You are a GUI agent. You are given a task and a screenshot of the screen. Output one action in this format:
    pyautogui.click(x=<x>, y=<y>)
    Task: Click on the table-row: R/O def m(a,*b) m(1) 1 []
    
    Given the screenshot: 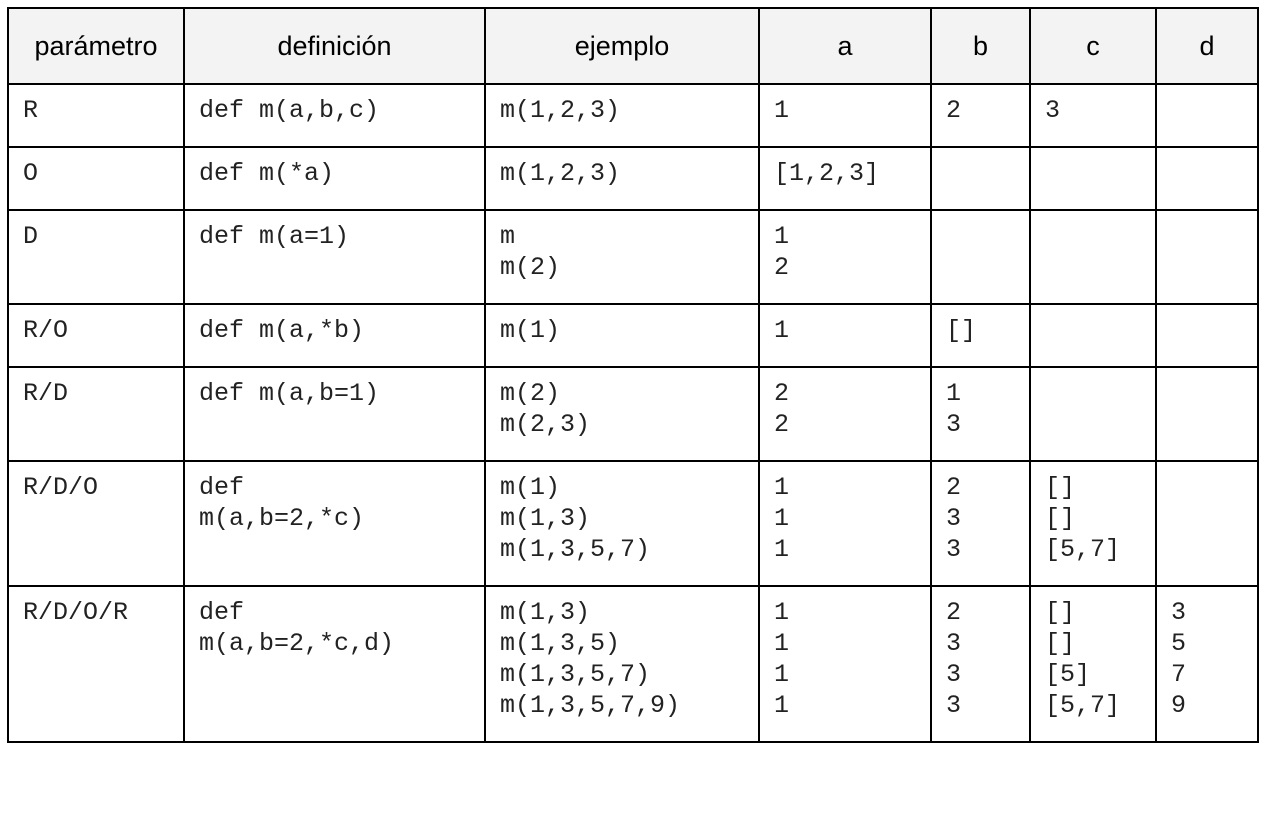 What is the action you would take?
    pyautogui.click(x=633, y=335)
    